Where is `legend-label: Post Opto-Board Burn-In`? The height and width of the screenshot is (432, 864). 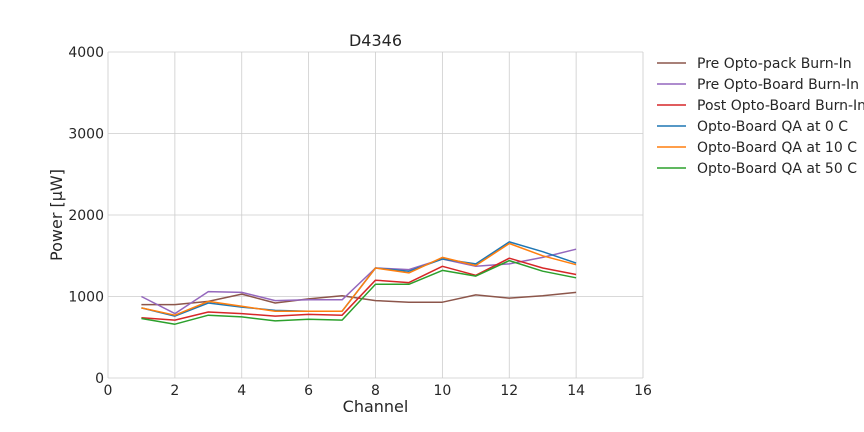
legend-label: Post Opto-Board Burn-In is located at coordinates (780, 106).